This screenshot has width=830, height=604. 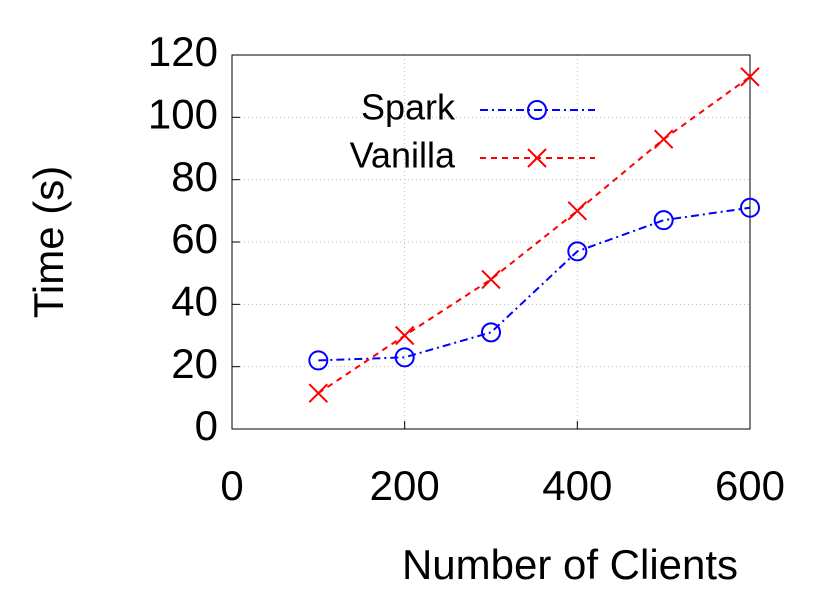 What do you see at coordinates (405, 485) in the screenshot?
I see `x-tick-label: 200` at bounding box center [405, 485].